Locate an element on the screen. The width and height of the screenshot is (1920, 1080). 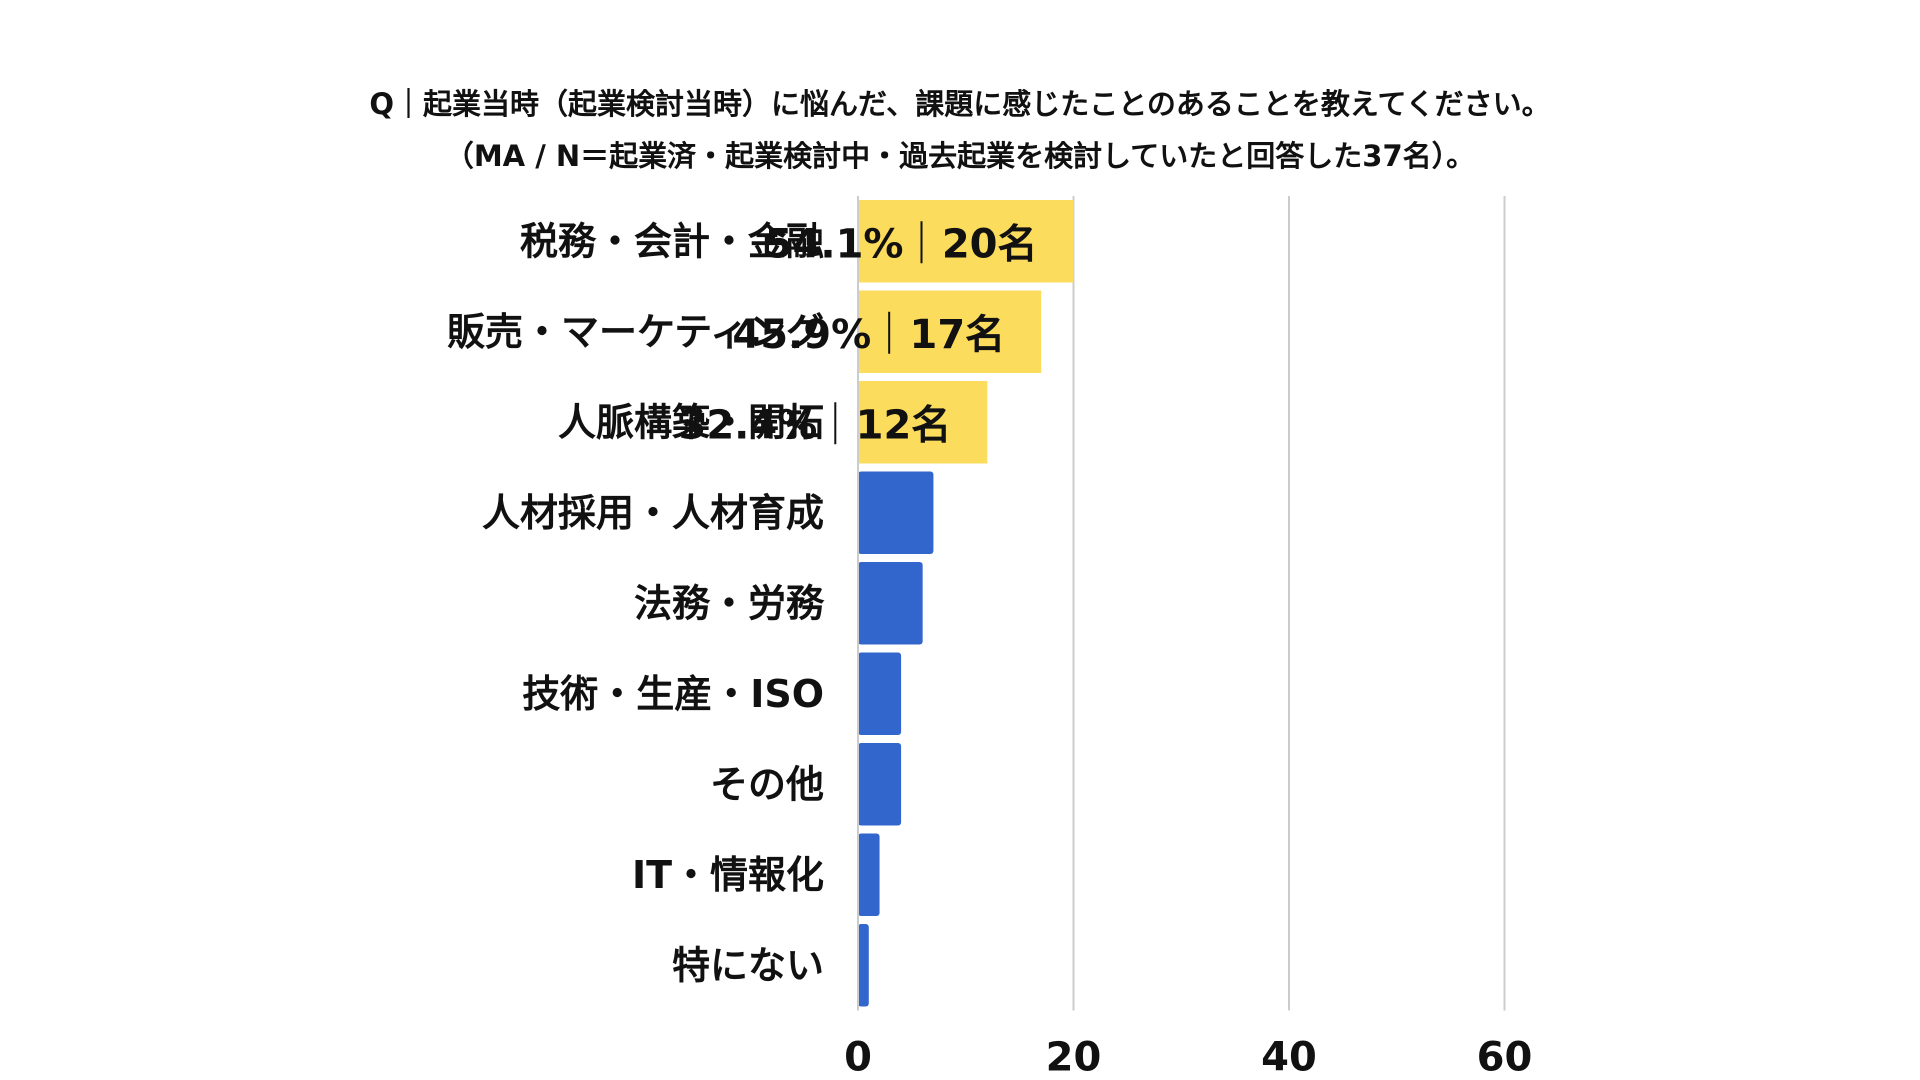
data-label-percent-1: 54.1% is located at coordinates (834, 244).